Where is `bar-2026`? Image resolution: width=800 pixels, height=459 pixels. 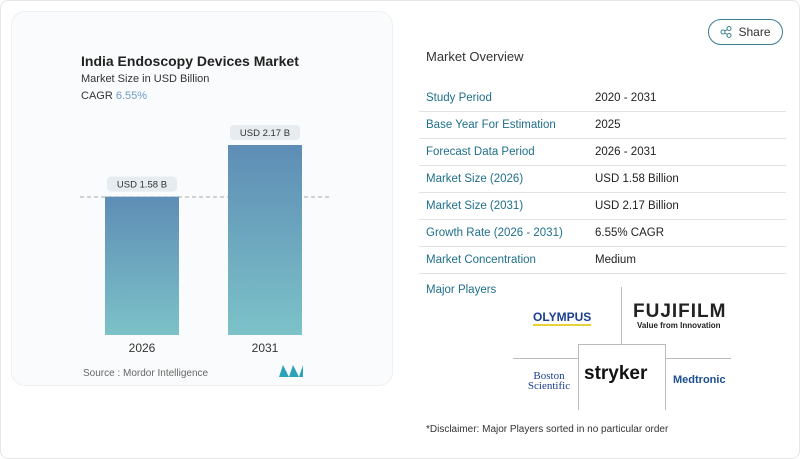
bar-2026 is located at coordinates (142, 265).